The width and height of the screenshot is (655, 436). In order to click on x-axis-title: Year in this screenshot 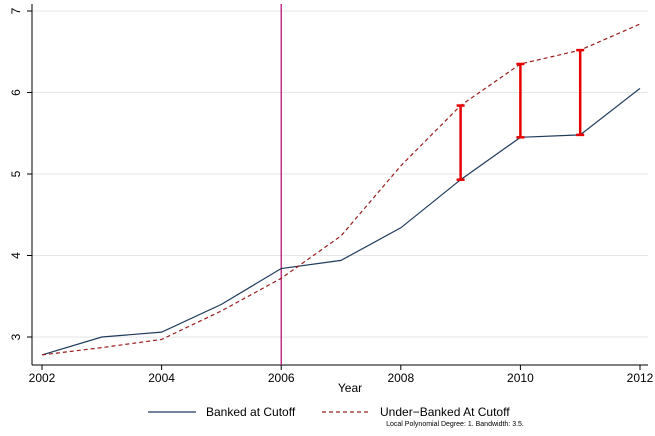, I will do `click(350, 388)`.